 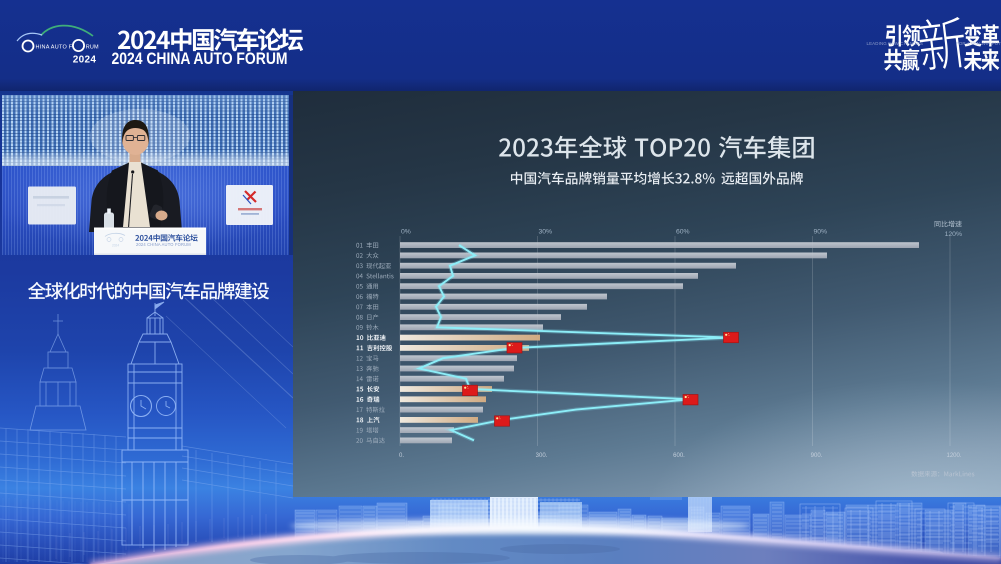 I want to click on svg-text: HINA AUTO F, so click(x=54, y=47).